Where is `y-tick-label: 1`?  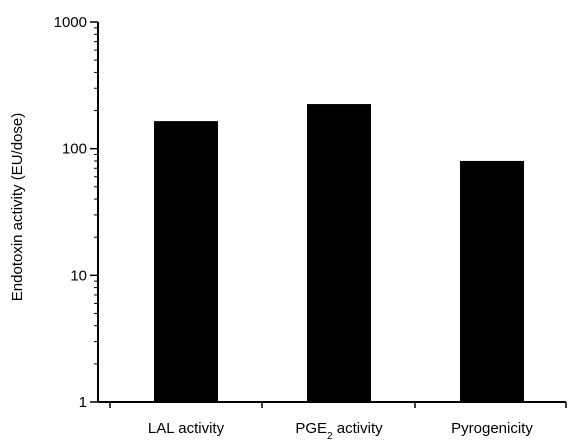
y-tick-label: 1 is located at coordinates (83, 402).